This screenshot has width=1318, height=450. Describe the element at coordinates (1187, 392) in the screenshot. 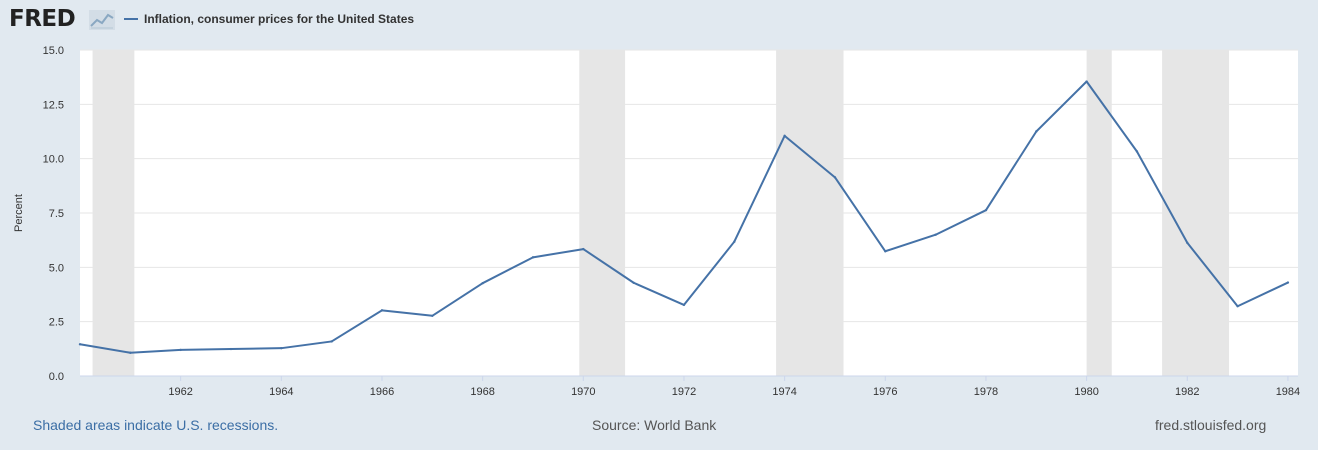

I see `x-tick-label: 1982` at that location.